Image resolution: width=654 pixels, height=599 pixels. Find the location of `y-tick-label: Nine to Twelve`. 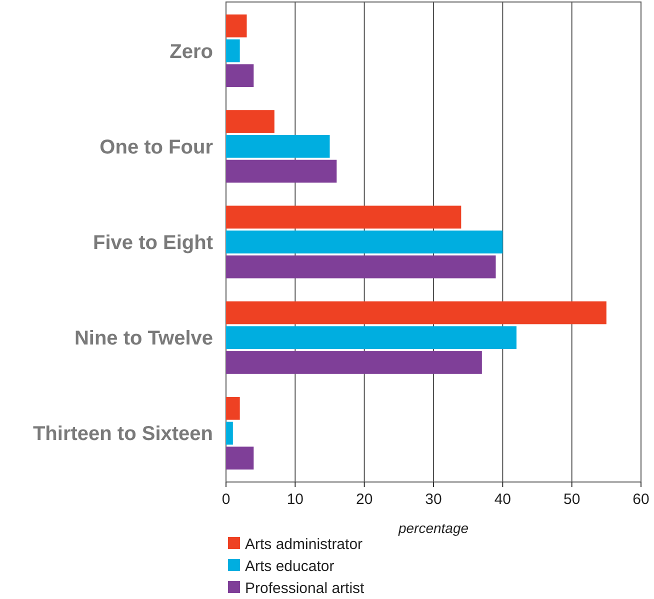

y-tick-label: Nine to Twelve is located at coordinates (143, 339).